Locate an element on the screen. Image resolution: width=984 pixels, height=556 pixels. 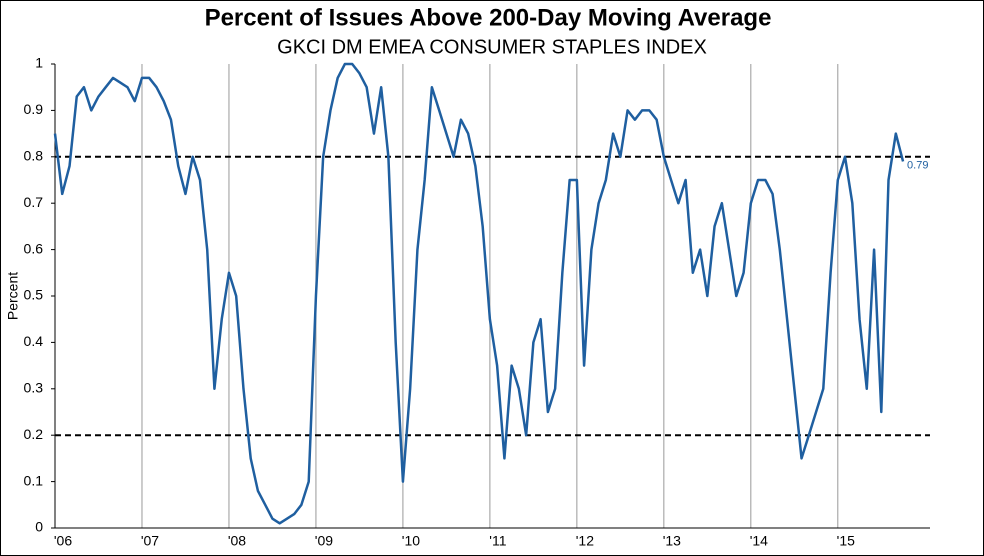
y-axis-label: Percent is located at coordinates (13, 296).